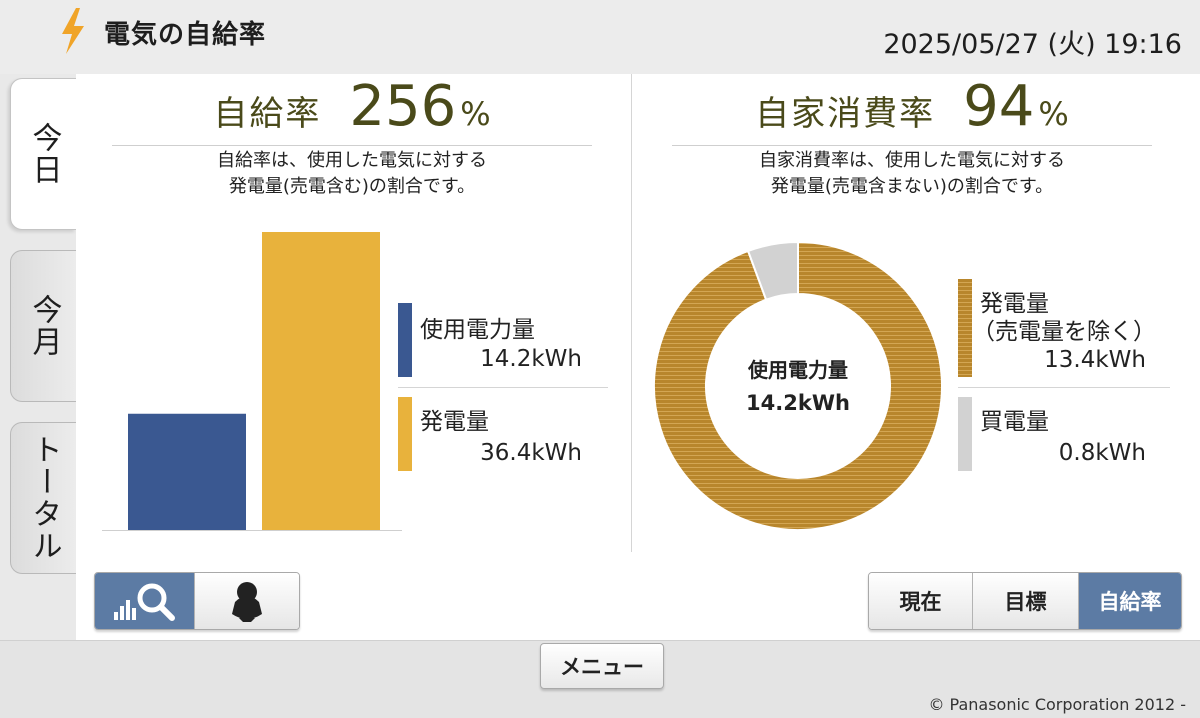  Describe the element at coordinates (912, 186) in the screenshot. I see `self-consumption-desc-line2: 発電量(売電含まない)の割合です。` at that location.